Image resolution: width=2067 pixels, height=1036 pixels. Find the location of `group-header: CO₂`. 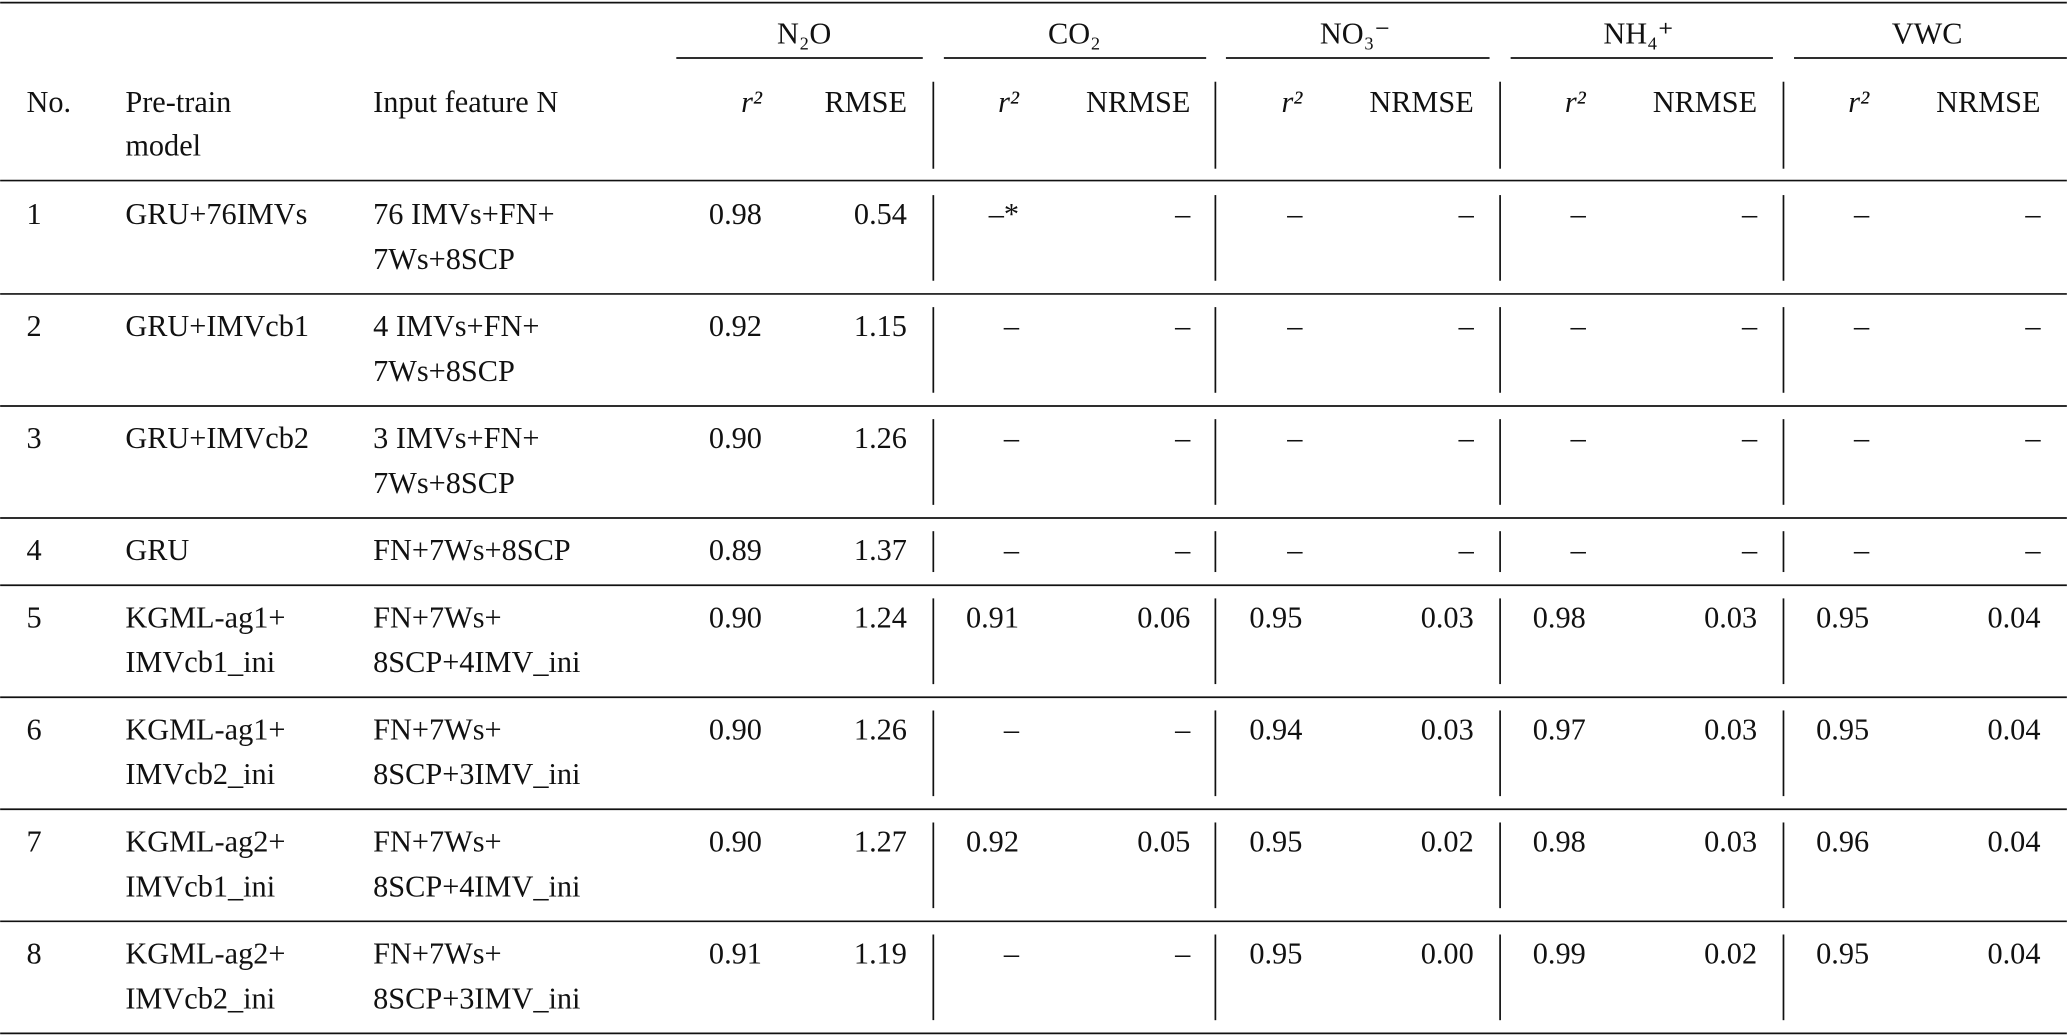

group-header: CO₂ is located at coordinates (1074, 33).